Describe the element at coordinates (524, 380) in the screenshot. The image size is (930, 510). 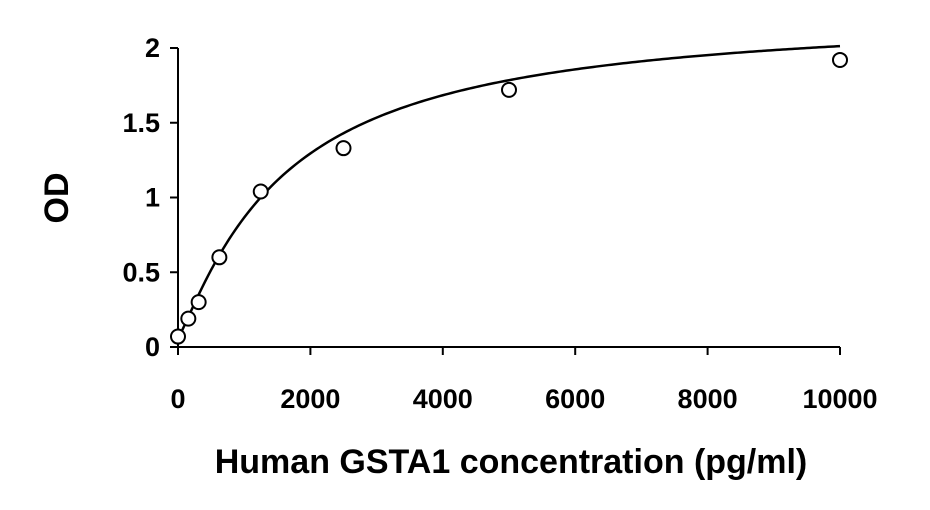
I see `x-ticks: 0 2000 4000 6000 8000 10000` at that location.